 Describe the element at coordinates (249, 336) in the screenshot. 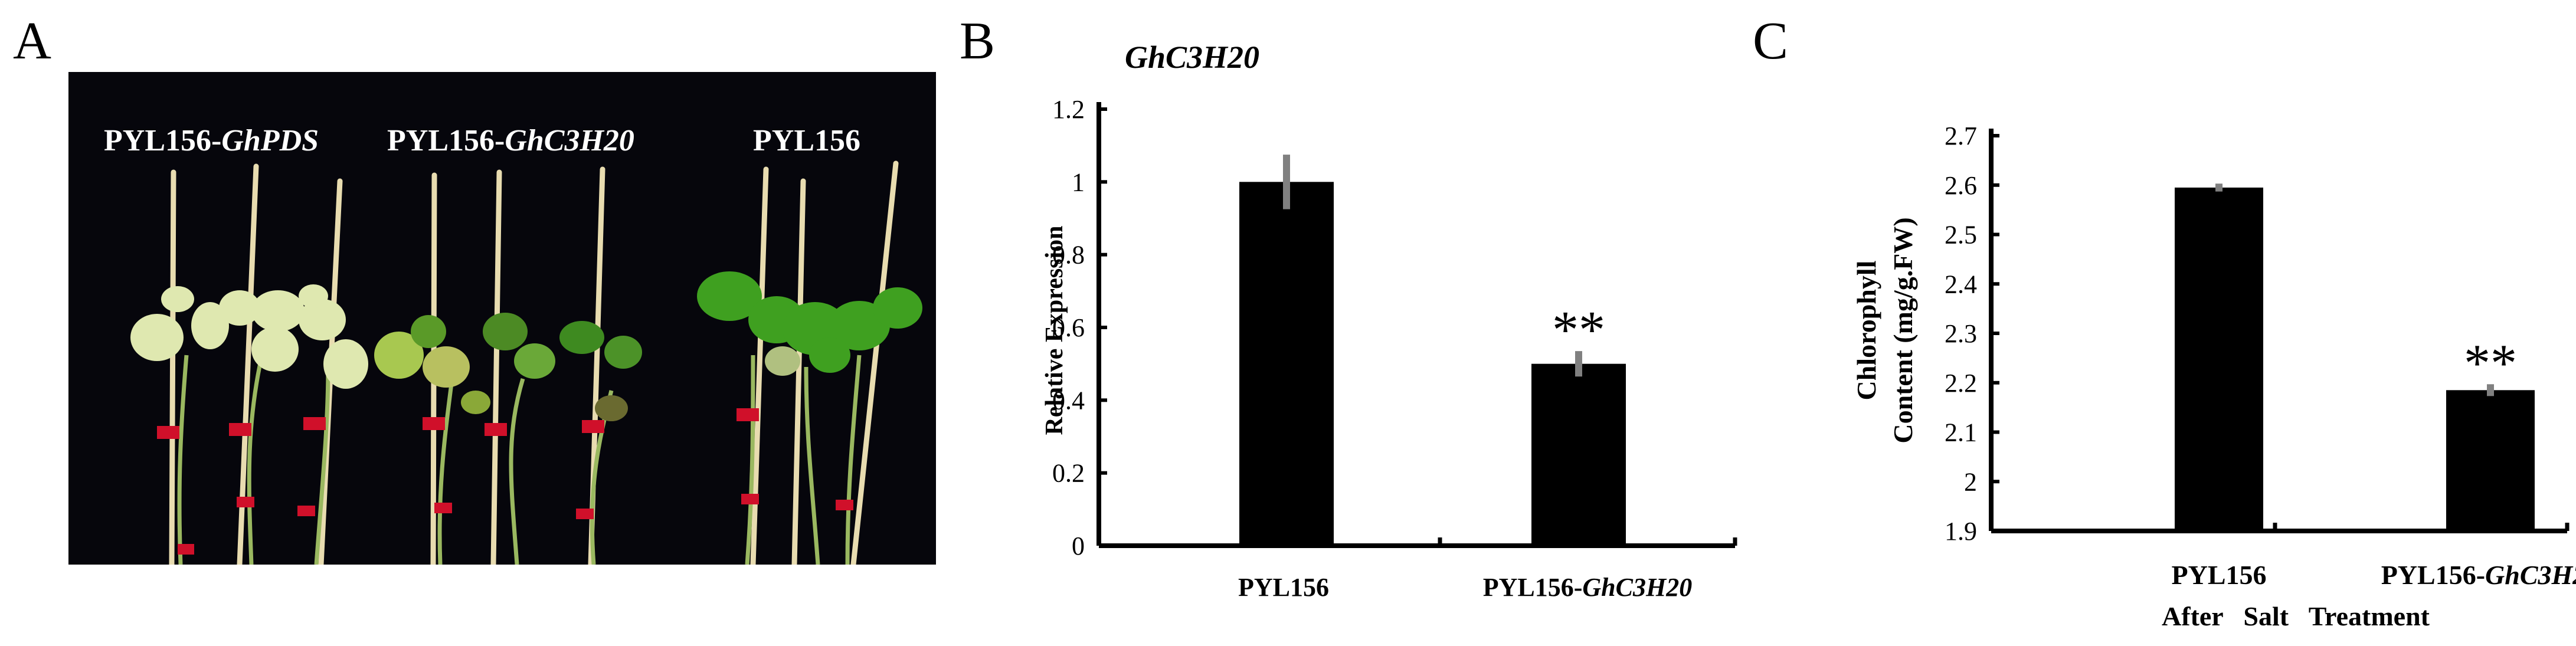

I see `pale-leaves` at that location.